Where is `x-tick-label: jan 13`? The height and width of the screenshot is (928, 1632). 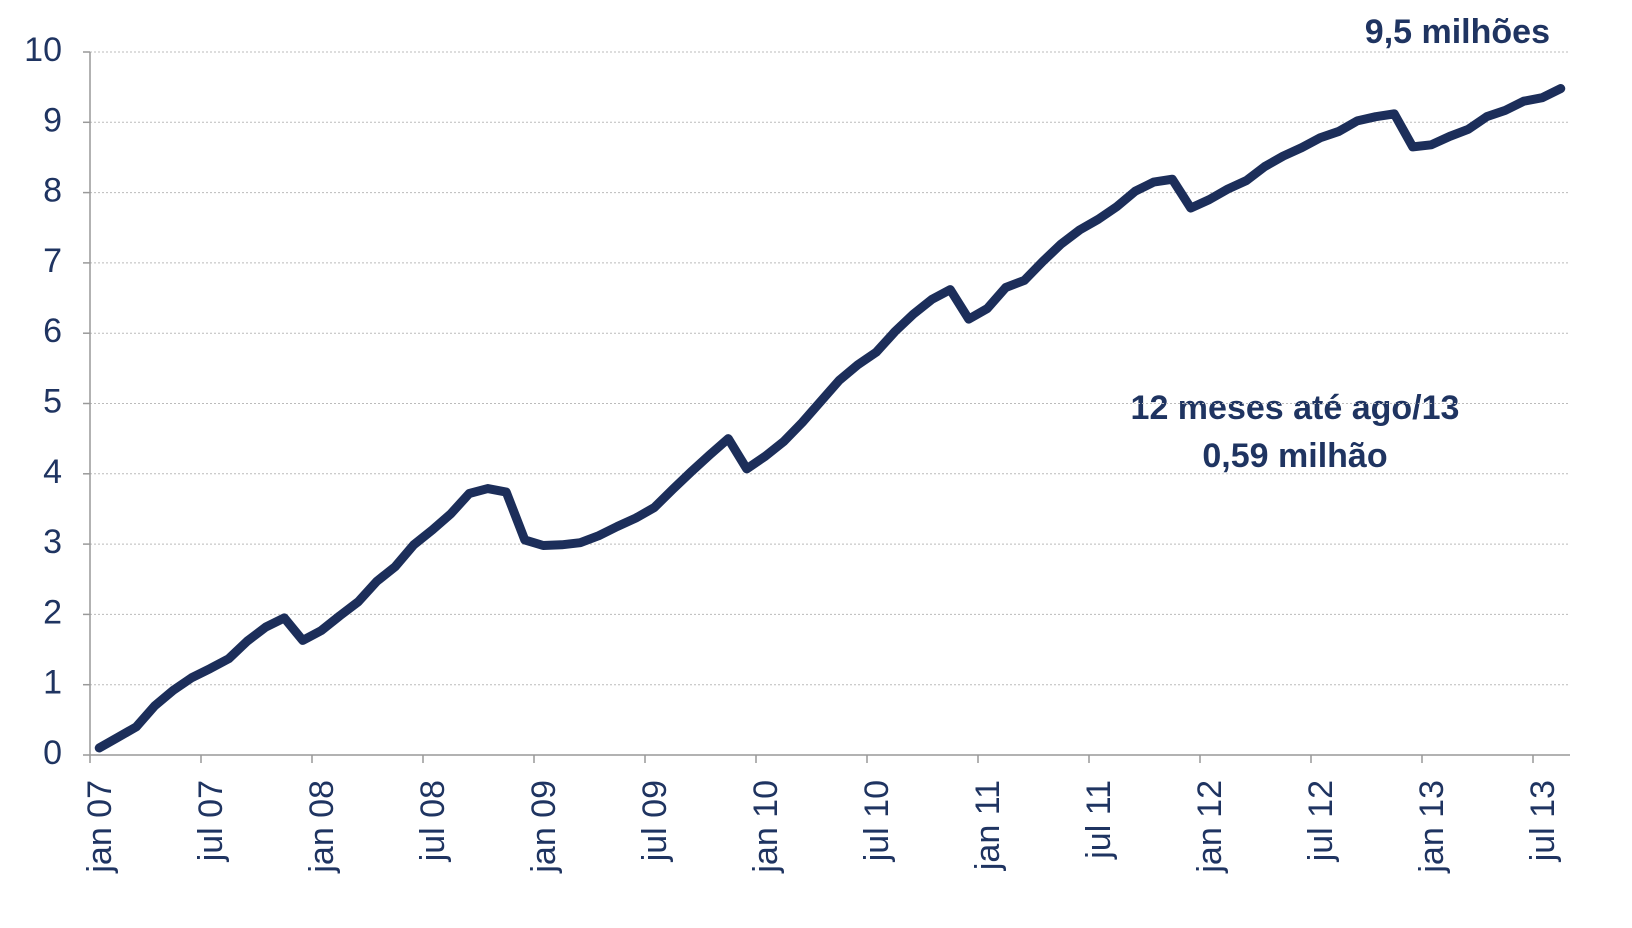 x-tick-label: jan 13 is located at coordinates (1432, 827).